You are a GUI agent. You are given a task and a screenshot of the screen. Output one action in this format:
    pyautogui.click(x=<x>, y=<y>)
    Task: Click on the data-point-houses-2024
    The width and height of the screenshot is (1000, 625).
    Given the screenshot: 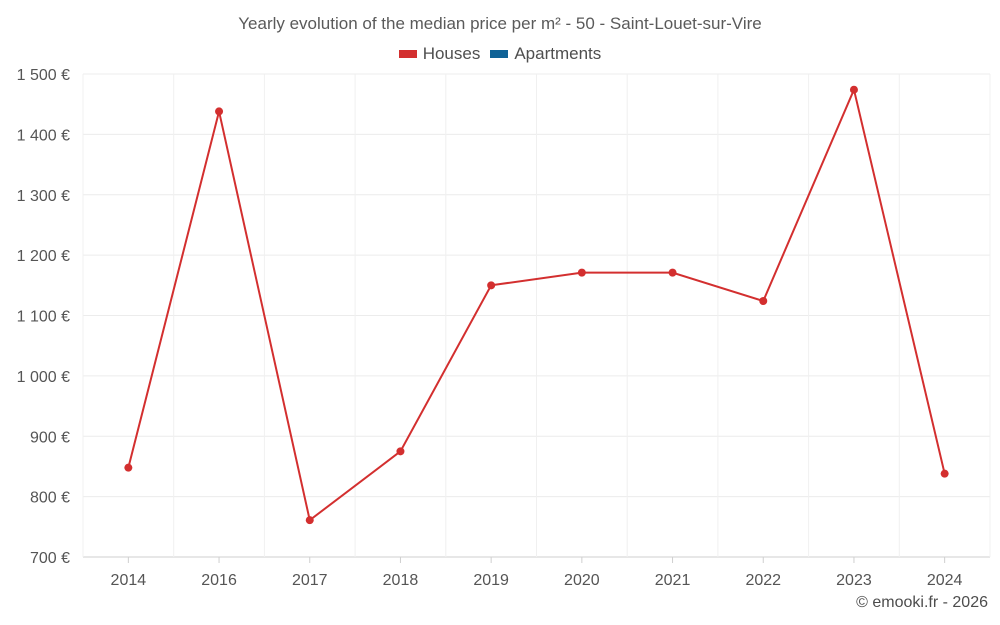 What is the action you would take?
    pyautogui.click(x=944, y=473)
    